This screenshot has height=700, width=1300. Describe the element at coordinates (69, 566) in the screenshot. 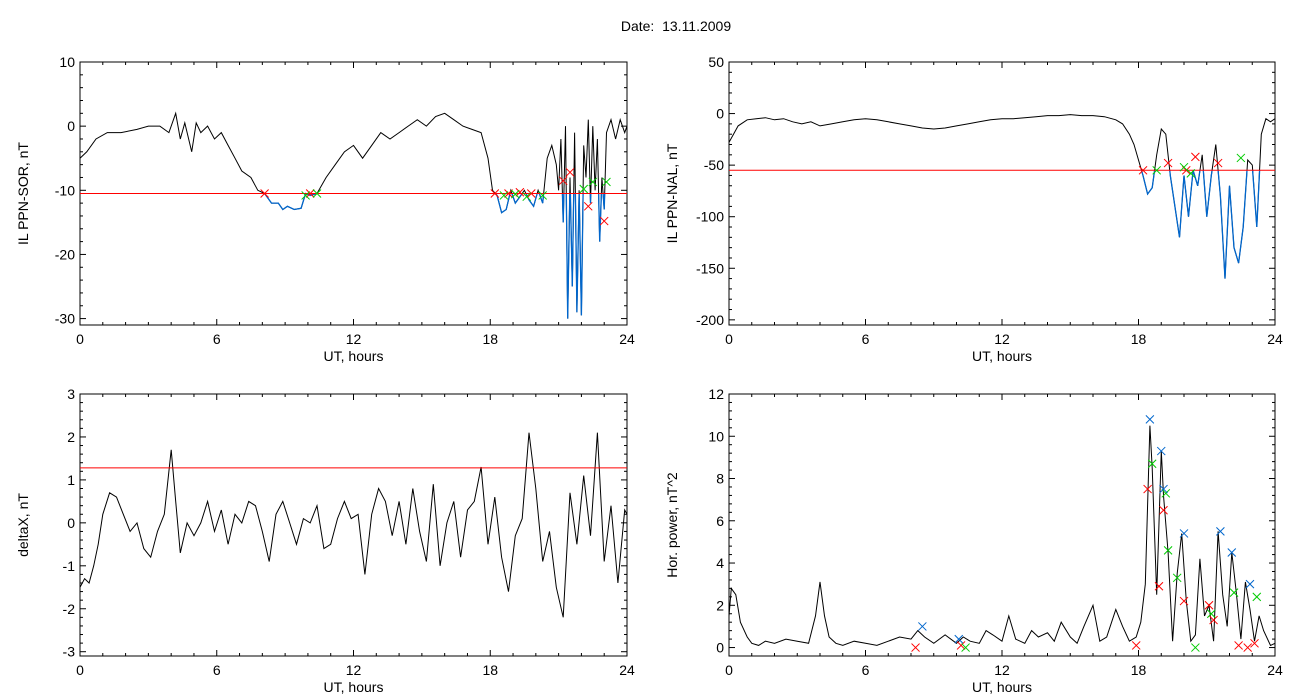

I see `y-tick-label: -1` at that location.